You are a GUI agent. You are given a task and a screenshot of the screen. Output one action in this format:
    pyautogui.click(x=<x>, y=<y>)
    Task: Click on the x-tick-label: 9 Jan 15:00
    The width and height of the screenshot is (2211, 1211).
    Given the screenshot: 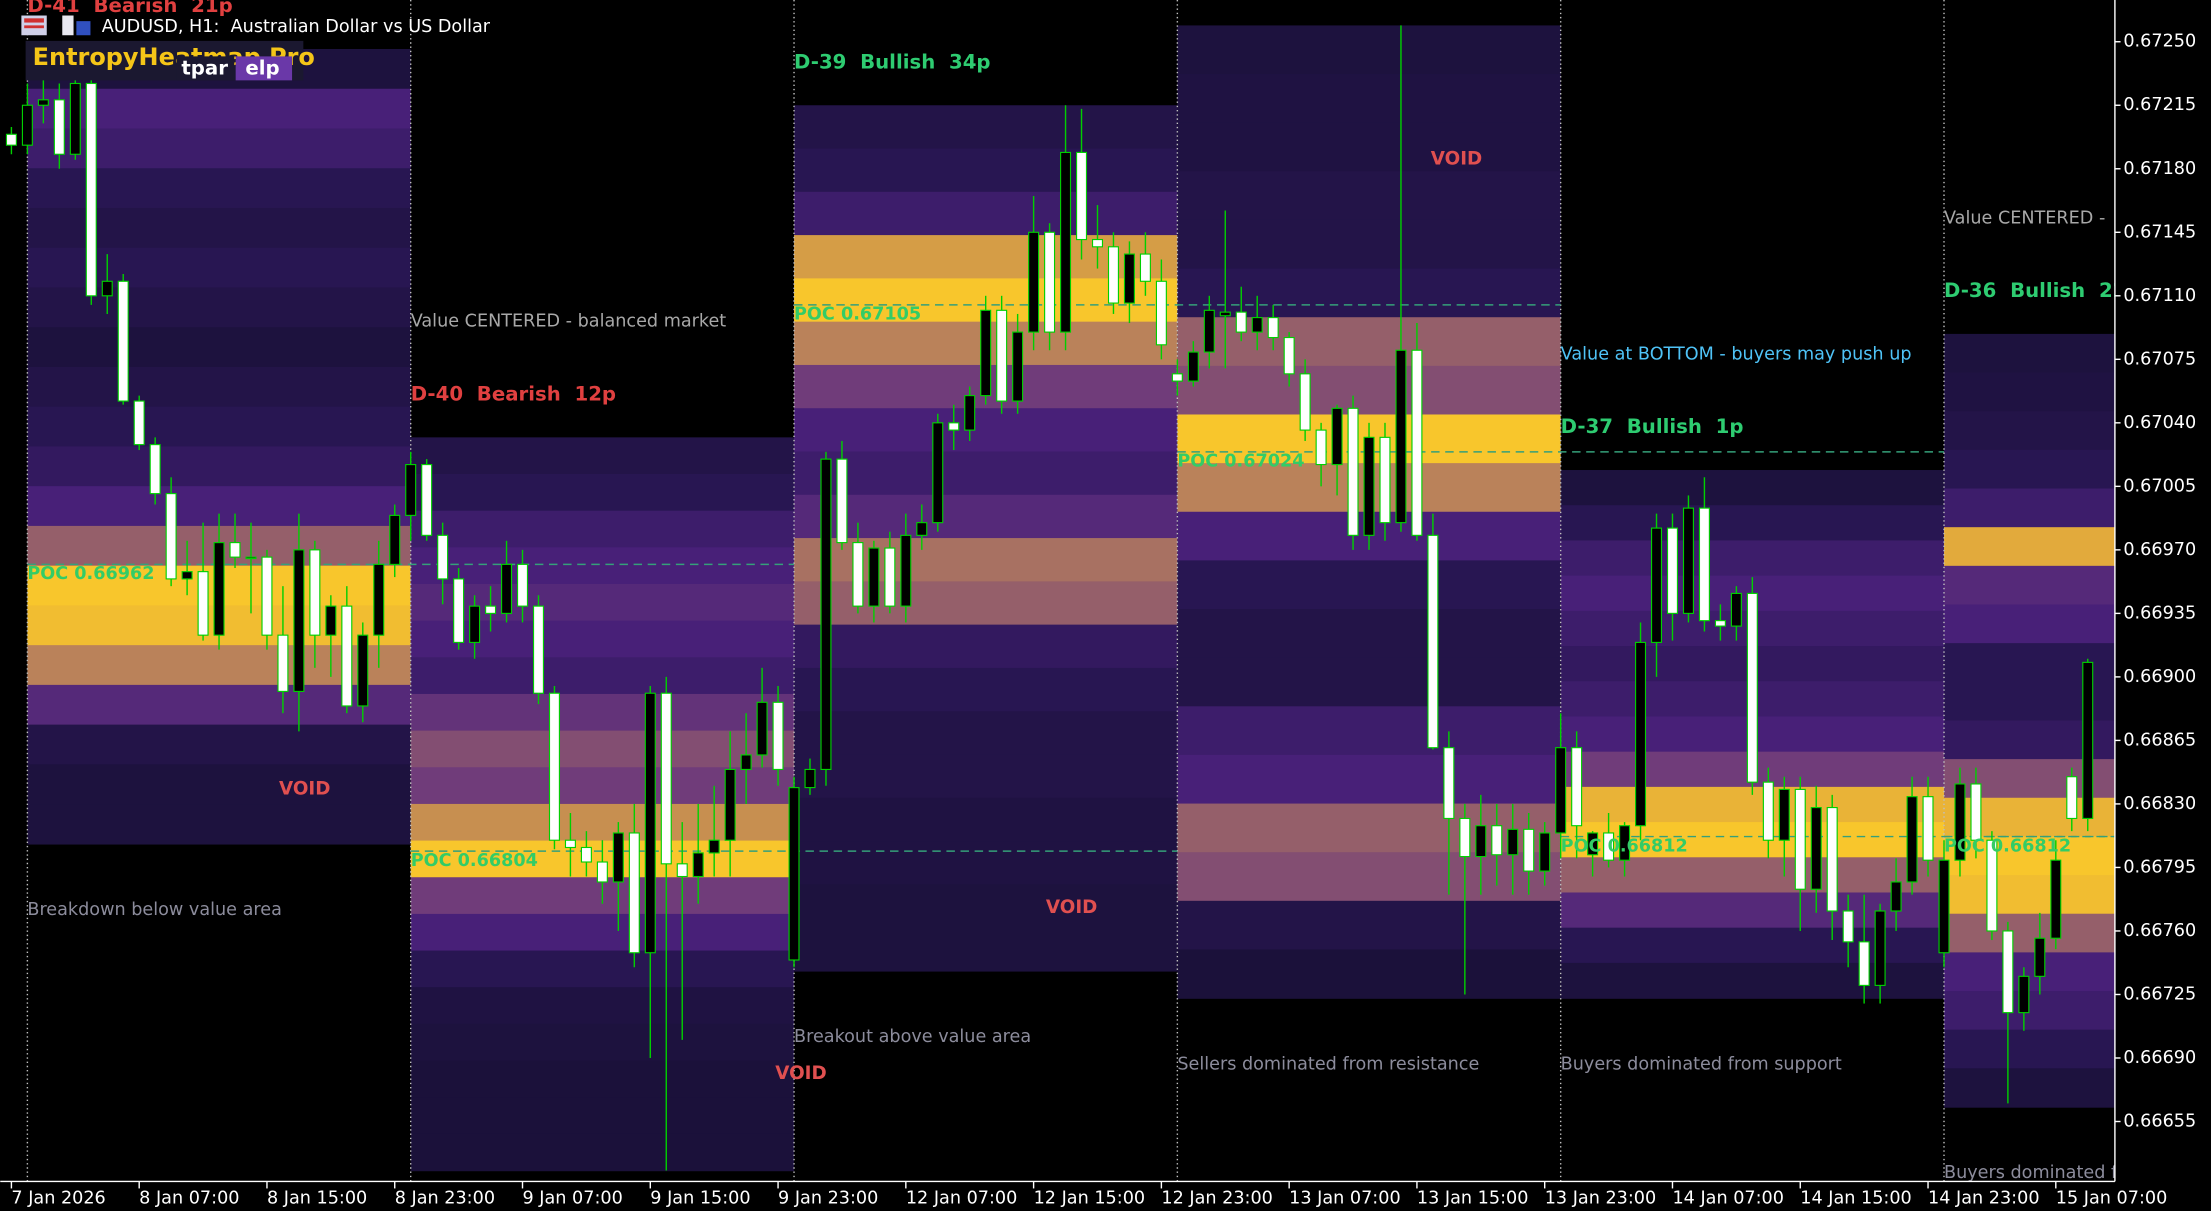 What is the action you would take?
    pyautogui.click(x=700, y=1198)
    